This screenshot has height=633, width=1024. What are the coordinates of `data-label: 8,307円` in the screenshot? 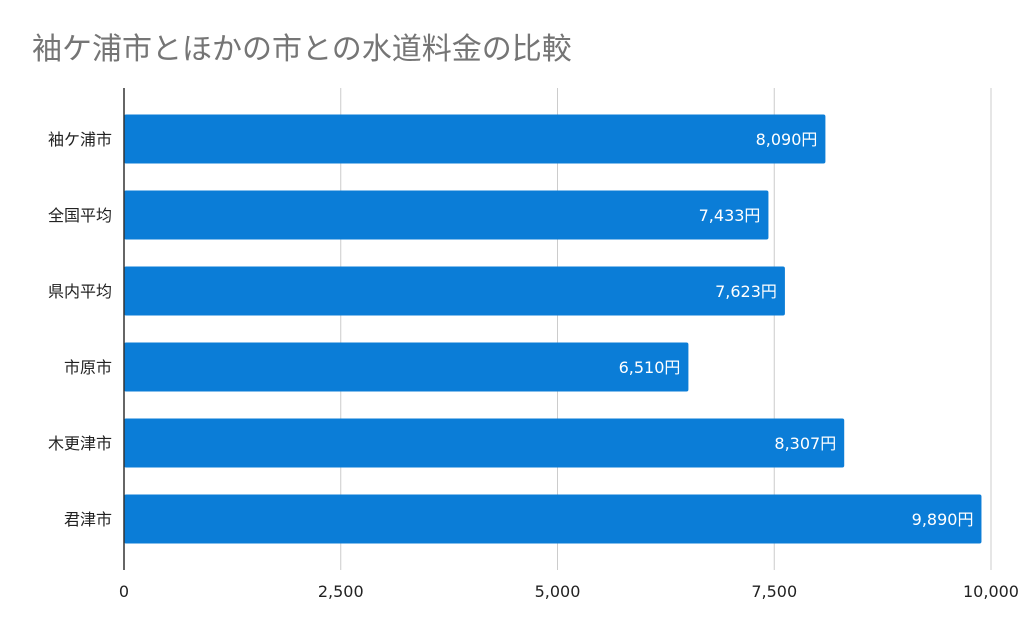 It's located at (805, 443).